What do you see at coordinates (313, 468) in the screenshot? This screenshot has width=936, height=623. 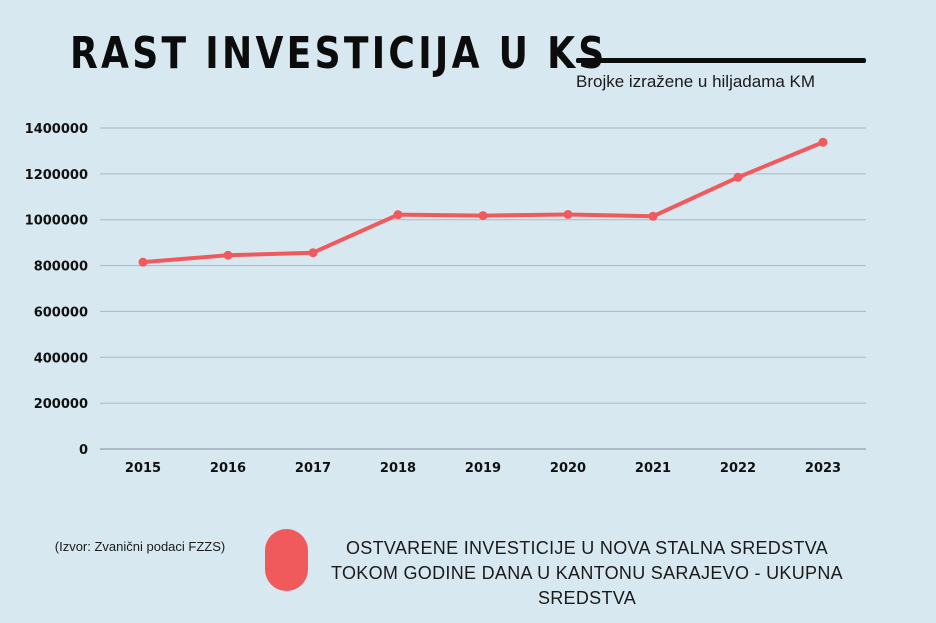 I see `x-tick-label: 2017` at bounding box center [313, 468].